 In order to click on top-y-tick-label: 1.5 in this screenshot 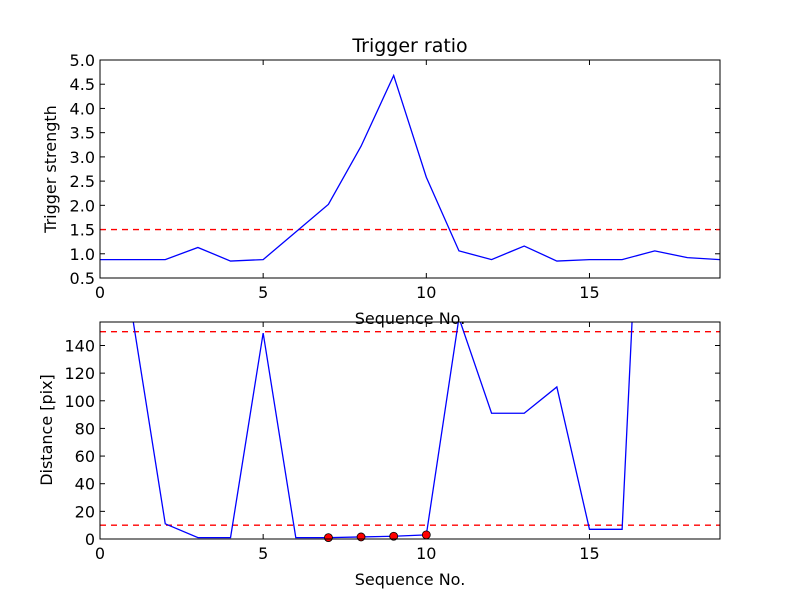, I will do `click(82, 230)`.